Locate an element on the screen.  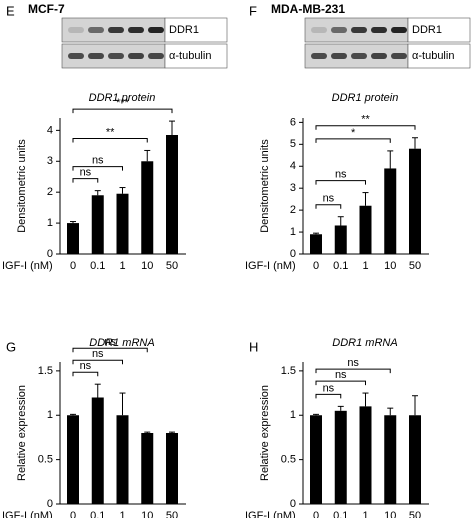
y-axis-label: Relative expression is located at coordinates (265, 433).